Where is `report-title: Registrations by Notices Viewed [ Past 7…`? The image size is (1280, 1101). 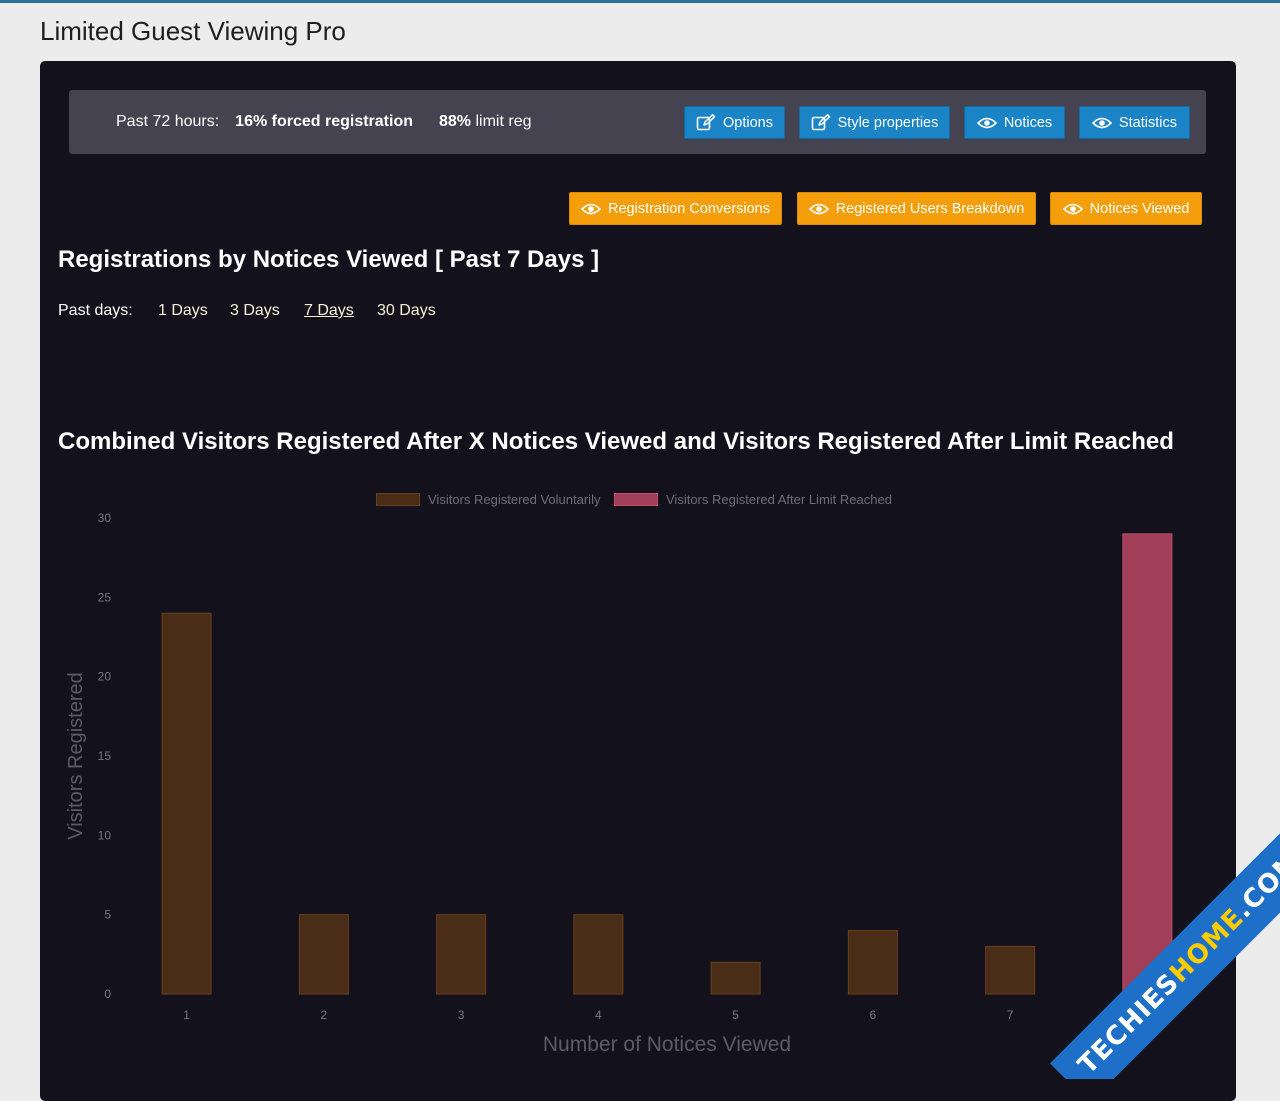
report-title: Registrations by Notices Viewed [ Past 7… is located at coordinates (329, 259).